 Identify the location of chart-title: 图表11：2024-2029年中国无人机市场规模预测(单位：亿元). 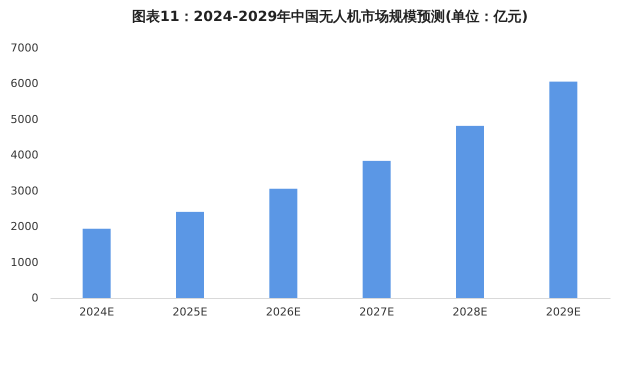
(330, 16).